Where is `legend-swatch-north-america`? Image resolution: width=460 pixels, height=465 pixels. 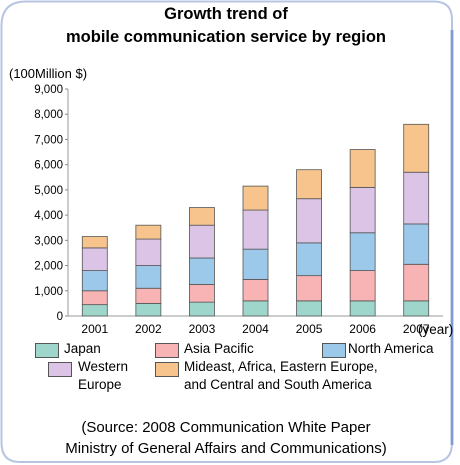 legend-swatch-north-america is located at coordinates (334, 350).